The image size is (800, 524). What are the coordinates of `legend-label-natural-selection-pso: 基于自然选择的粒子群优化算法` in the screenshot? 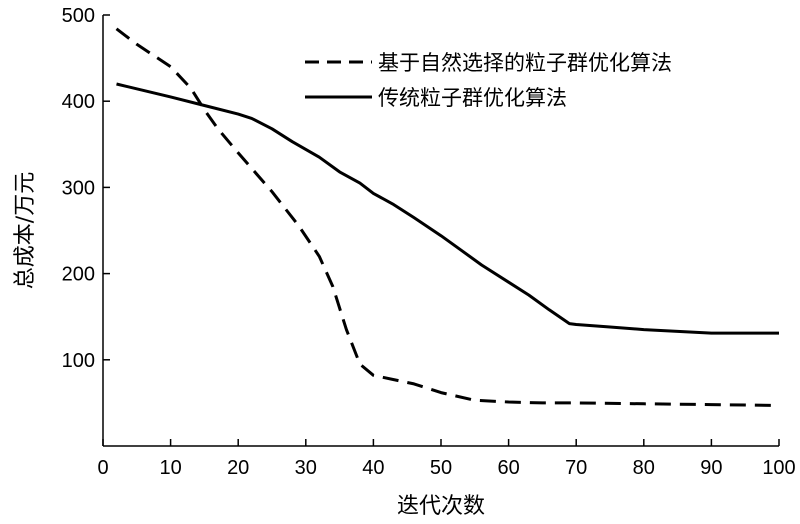 It's located at (525, 63).